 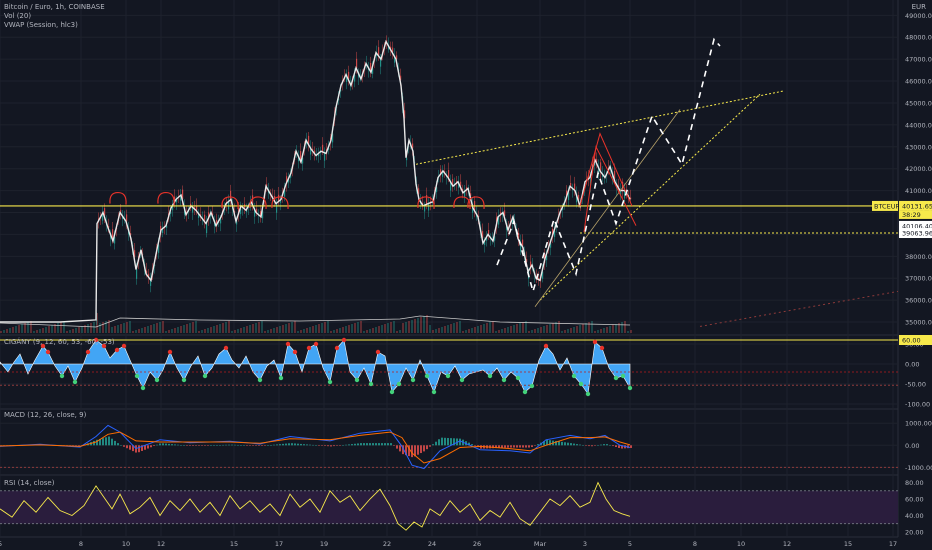 What do you see at coordinates (914, 483) in the screenshot?
I see `rsi-tick-label: 80.00` at bounding box center [914, 483].